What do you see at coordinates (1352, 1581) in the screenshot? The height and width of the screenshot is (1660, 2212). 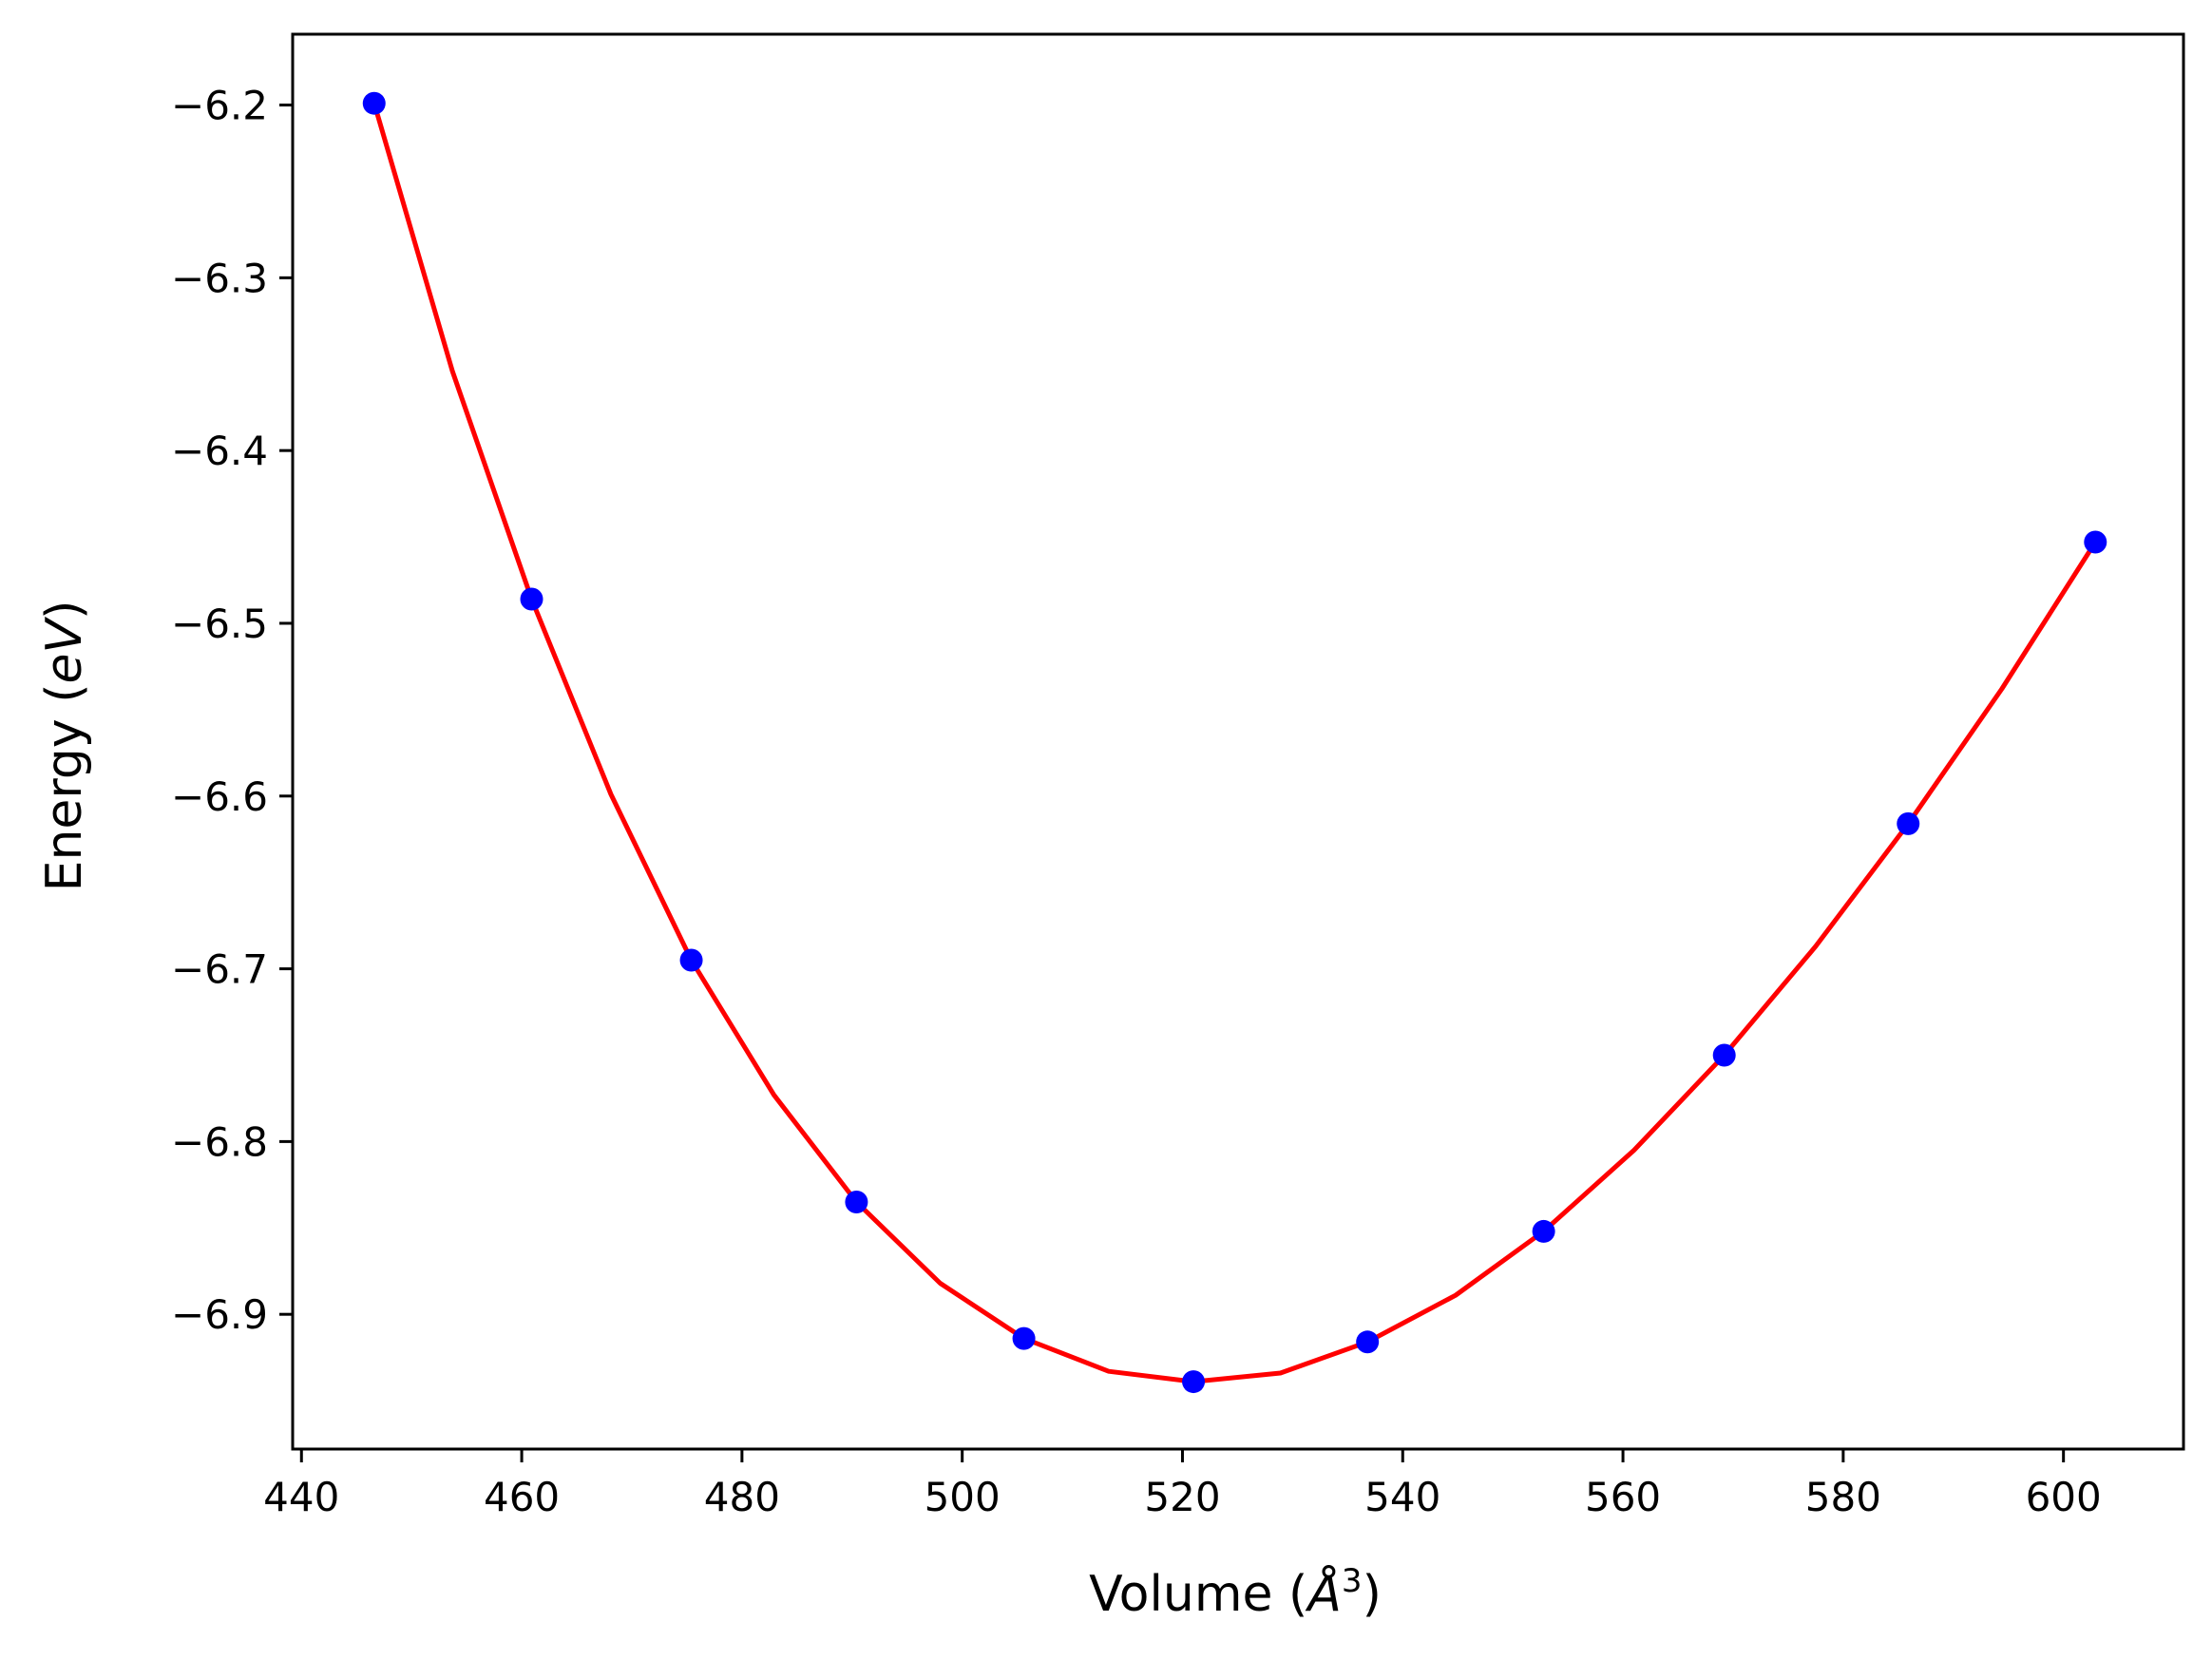 I see `x-axis-unit-exponent: 3` at bounding box center [1352, 1581].